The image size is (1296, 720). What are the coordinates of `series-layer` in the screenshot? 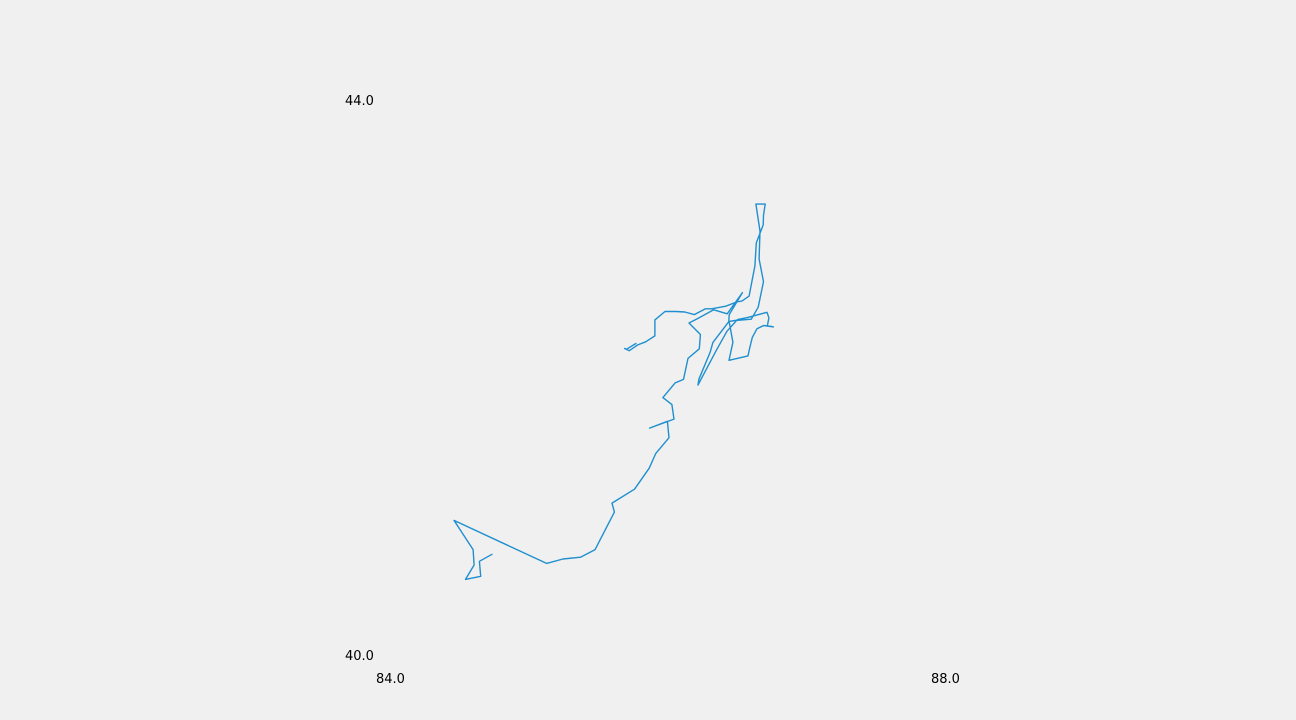 It's located at (614, 392).